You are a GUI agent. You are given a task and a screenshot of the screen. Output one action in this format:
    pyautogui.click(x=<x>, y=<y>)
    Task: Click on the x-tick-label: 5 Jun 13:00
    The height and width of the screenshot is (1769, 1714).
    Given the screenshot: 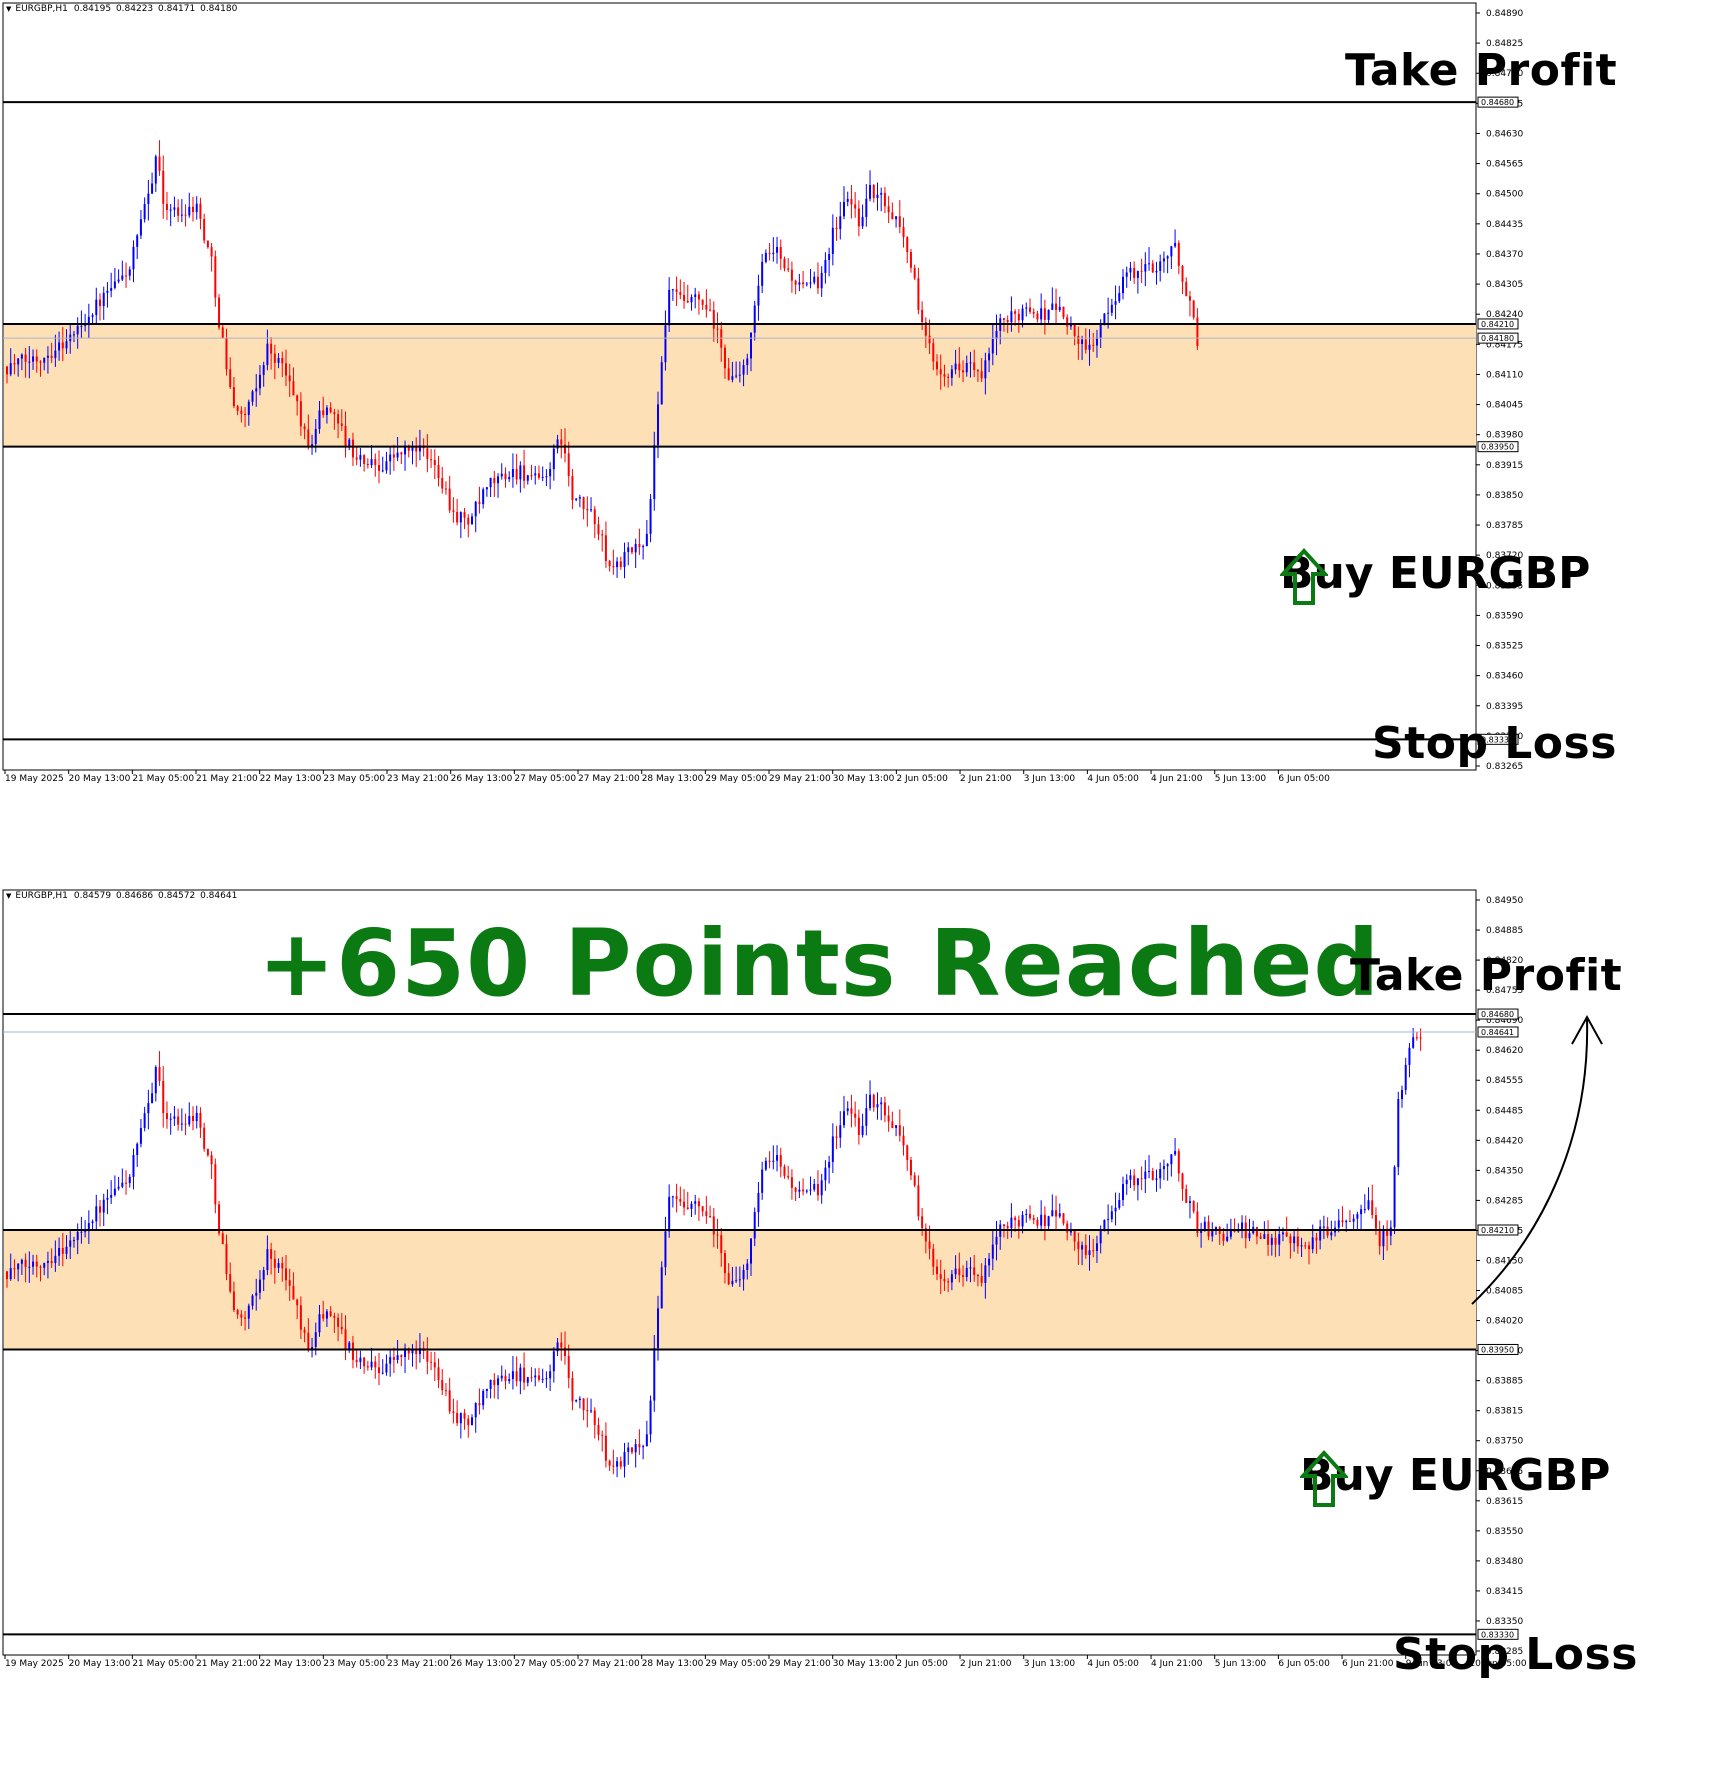 What is the action you would take?
    pyautogui.click(x=1241, y=779)
    